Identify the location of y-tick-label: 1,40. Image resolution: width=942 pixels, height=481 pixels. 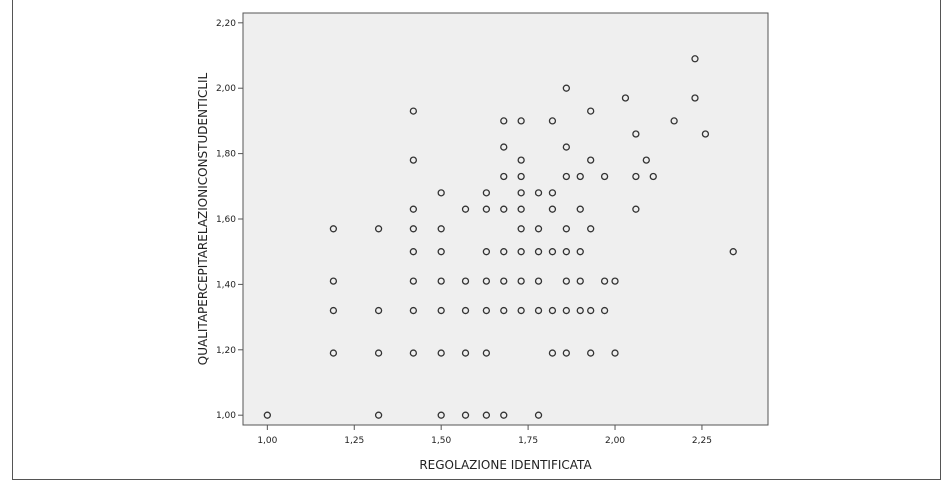
(226, 285).